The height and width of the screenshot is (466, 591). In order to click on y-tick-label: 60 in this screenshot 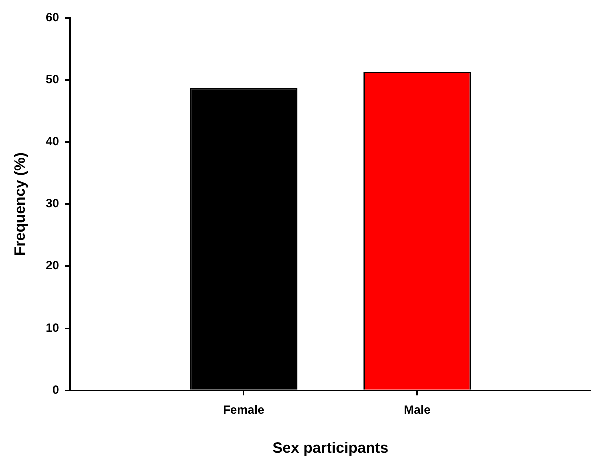, I will do `click(53, 17)`.